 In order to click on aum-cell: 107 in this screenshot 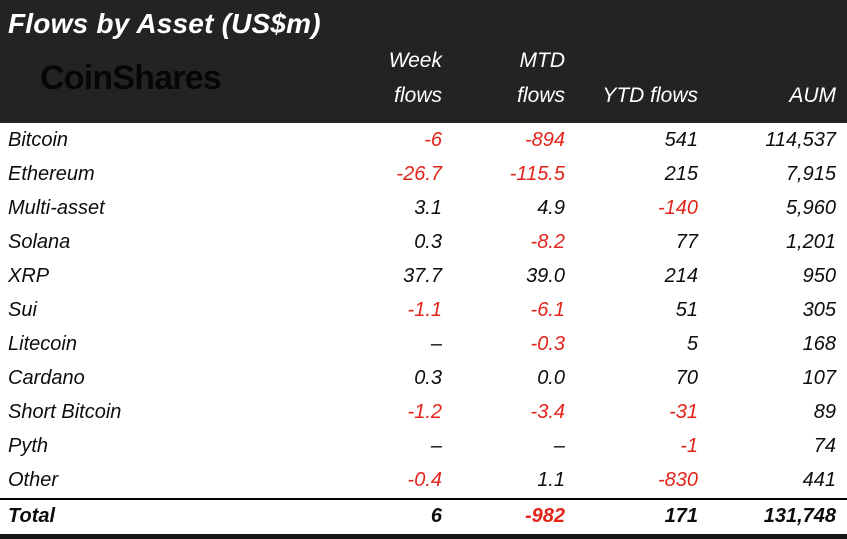, I will do `click(819, 378)`.